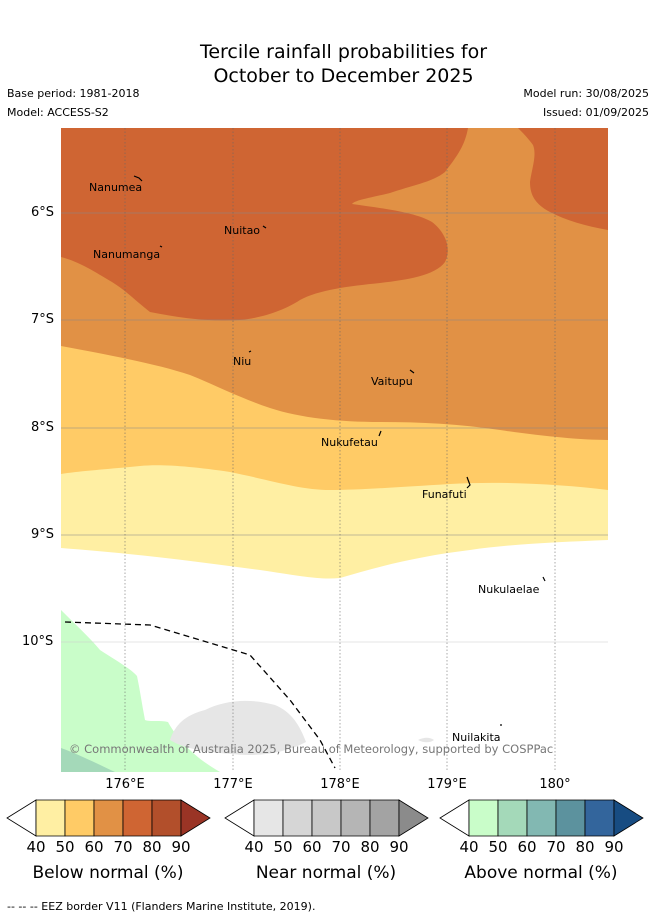  Describe the element at coordinates (326, 873) in the screenshot. I see `colorbar-title-near-normal: Near normal (%)` at that location.